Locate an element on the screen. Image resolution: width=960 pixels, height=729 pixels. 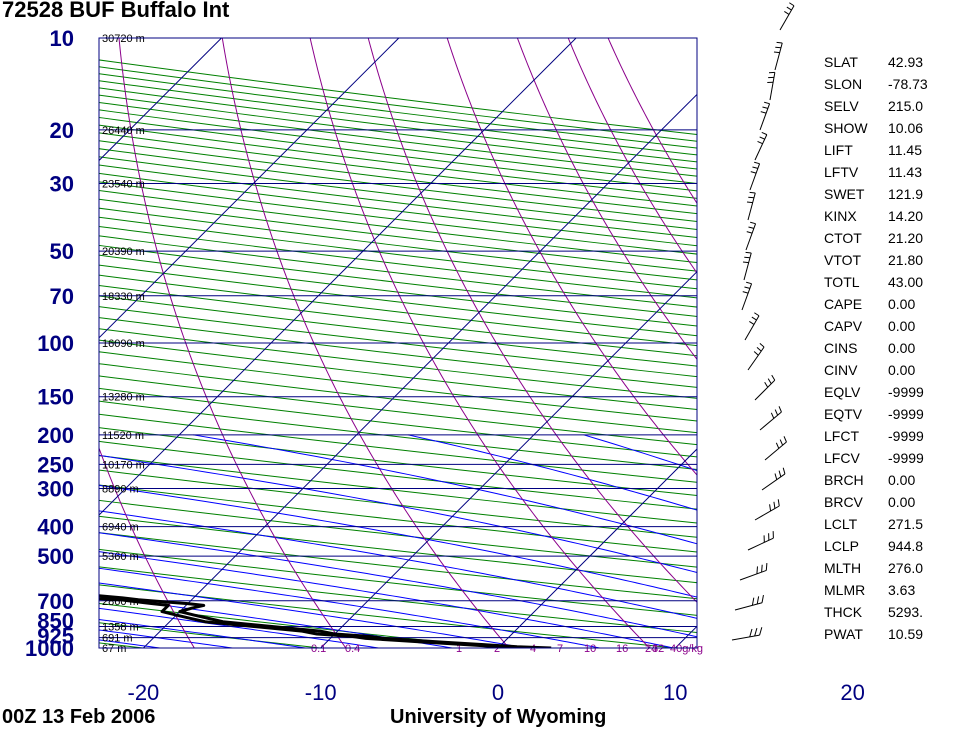
index-name: MLMR is located at coordinates (844, 590).